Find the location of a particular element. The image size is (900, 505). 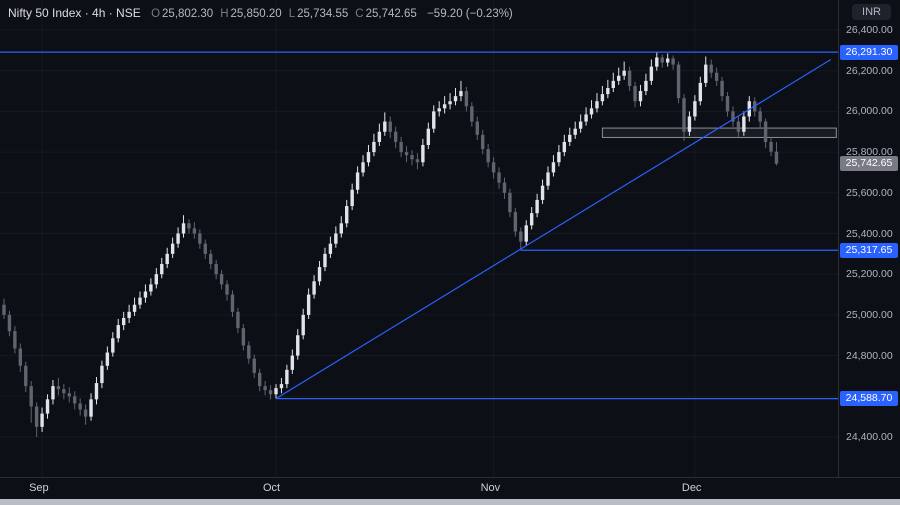

ohlc-letter: C is located at coordinates (359, 14).